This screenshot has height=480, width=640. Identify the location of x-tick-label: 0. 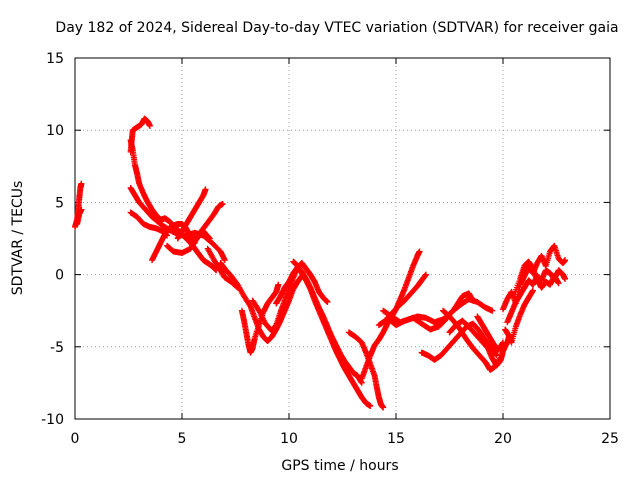
(75, 439).